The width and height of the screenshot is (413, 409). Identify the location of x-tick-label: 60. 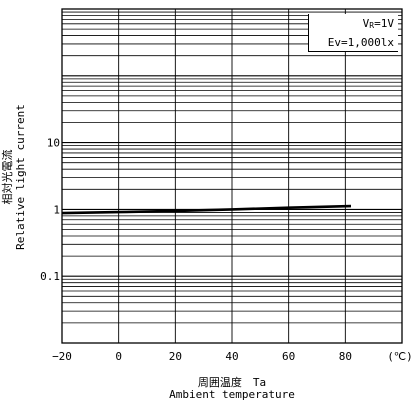
(288, 356).